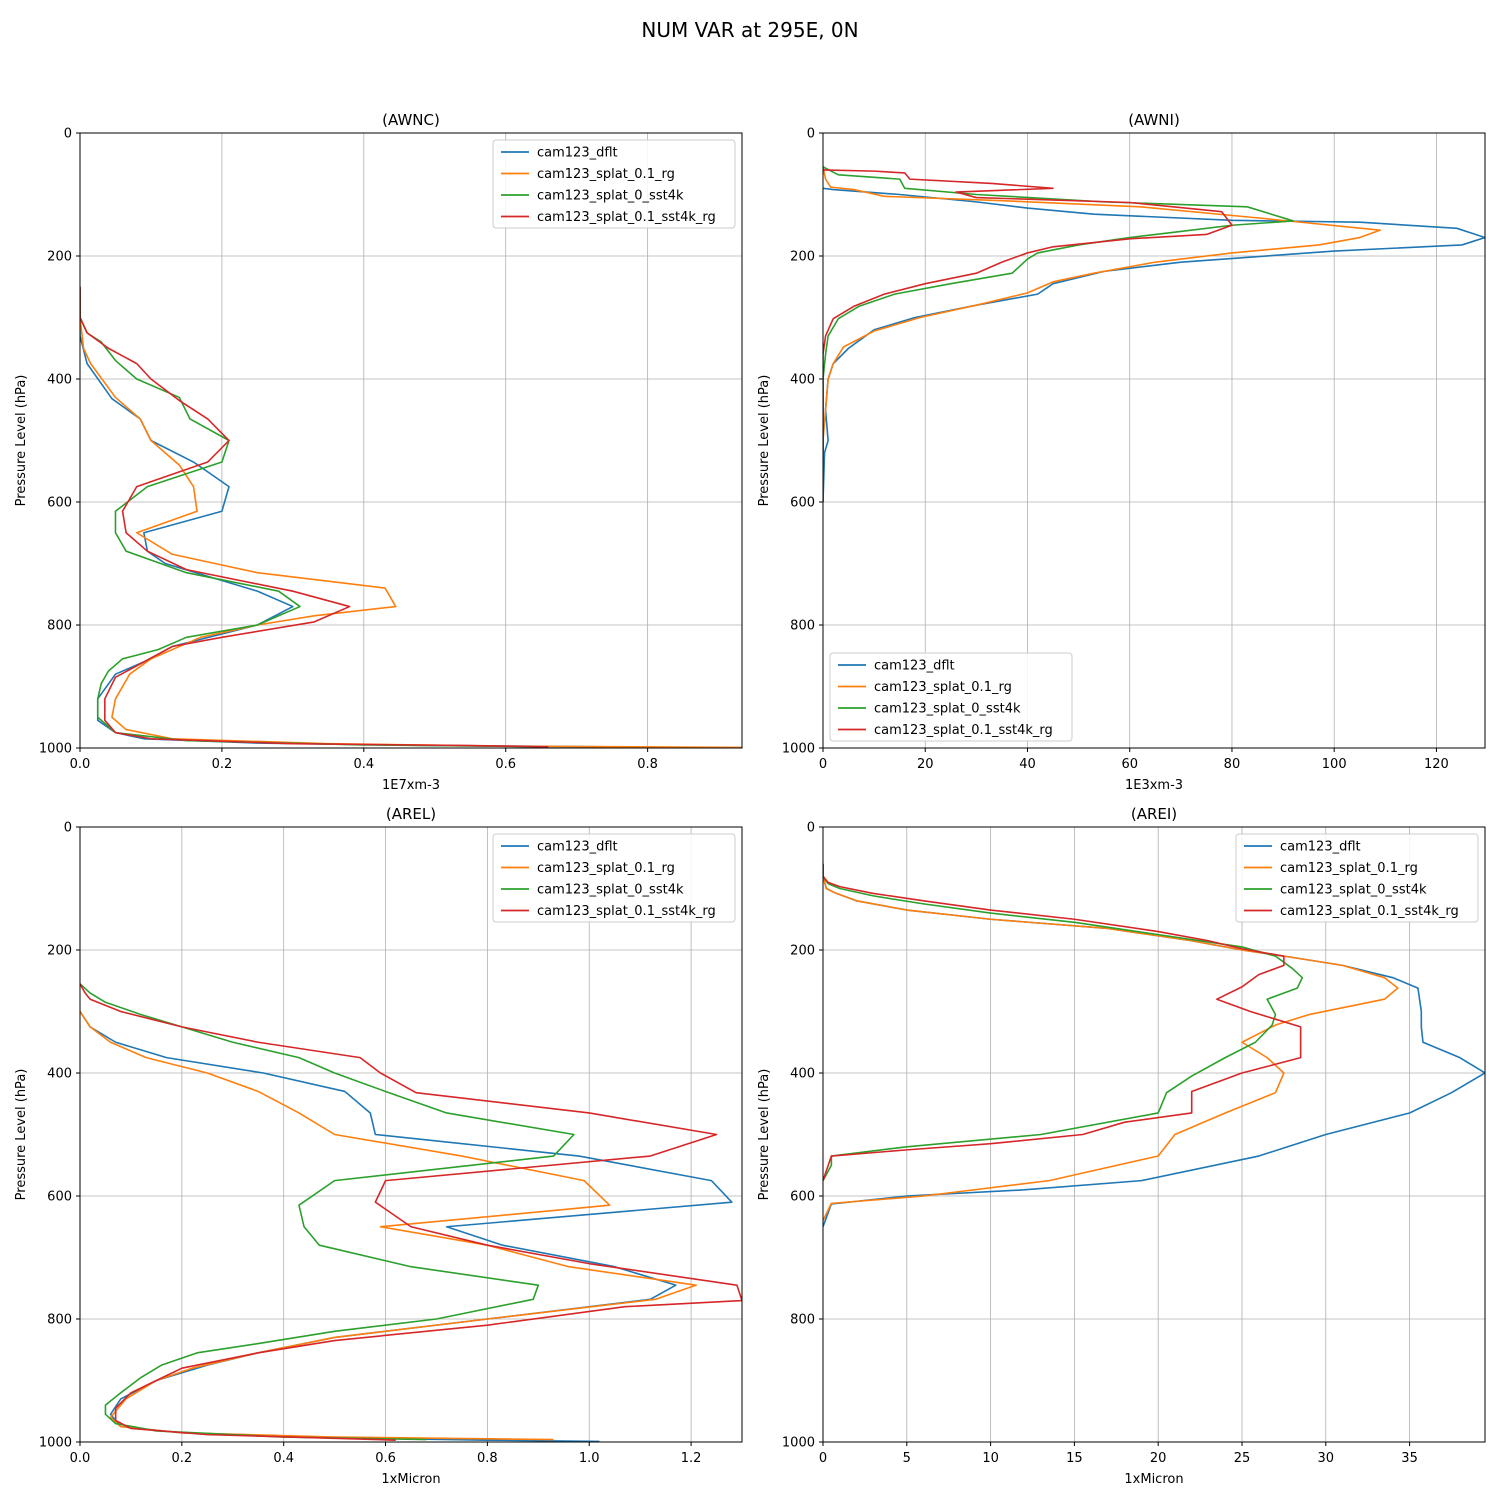 Image resolution: width=1500 pixels, height=1500 pixels. I want to click on x-tick-label: 0.4, so click(363, 764).